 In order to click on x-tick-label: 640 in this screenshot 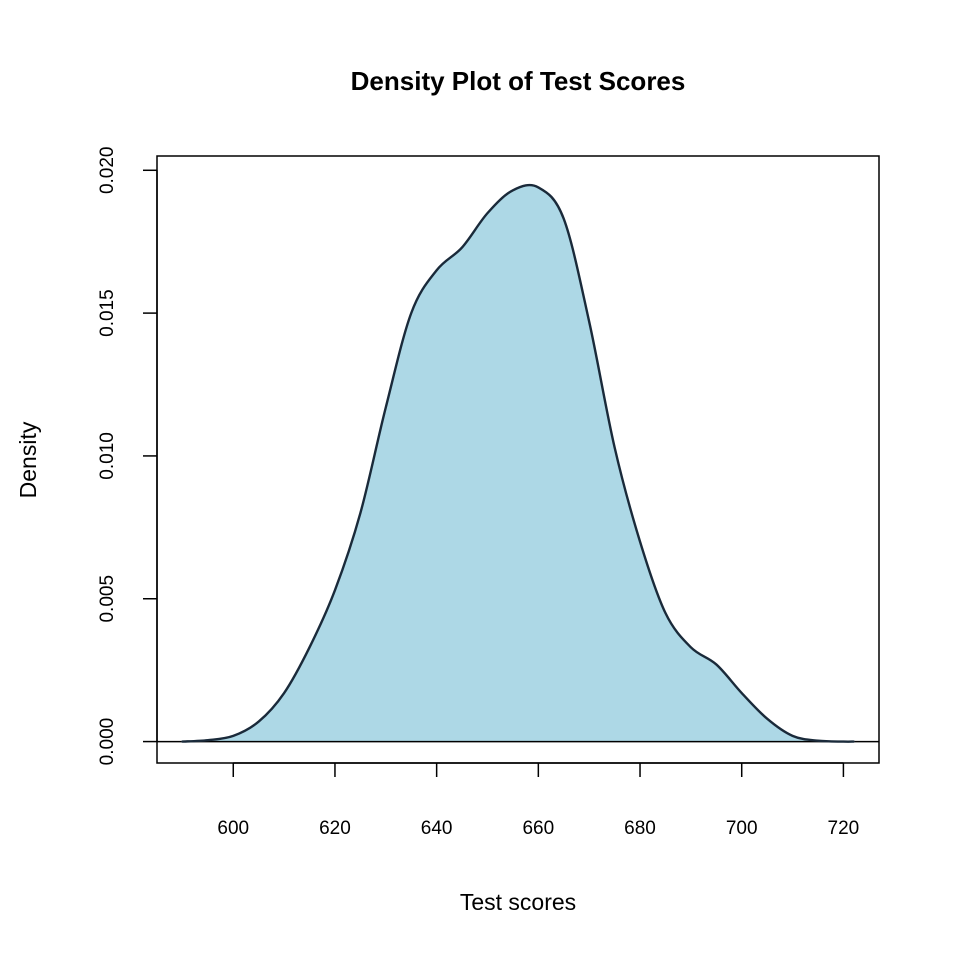, I will do `click(437, 828)`.